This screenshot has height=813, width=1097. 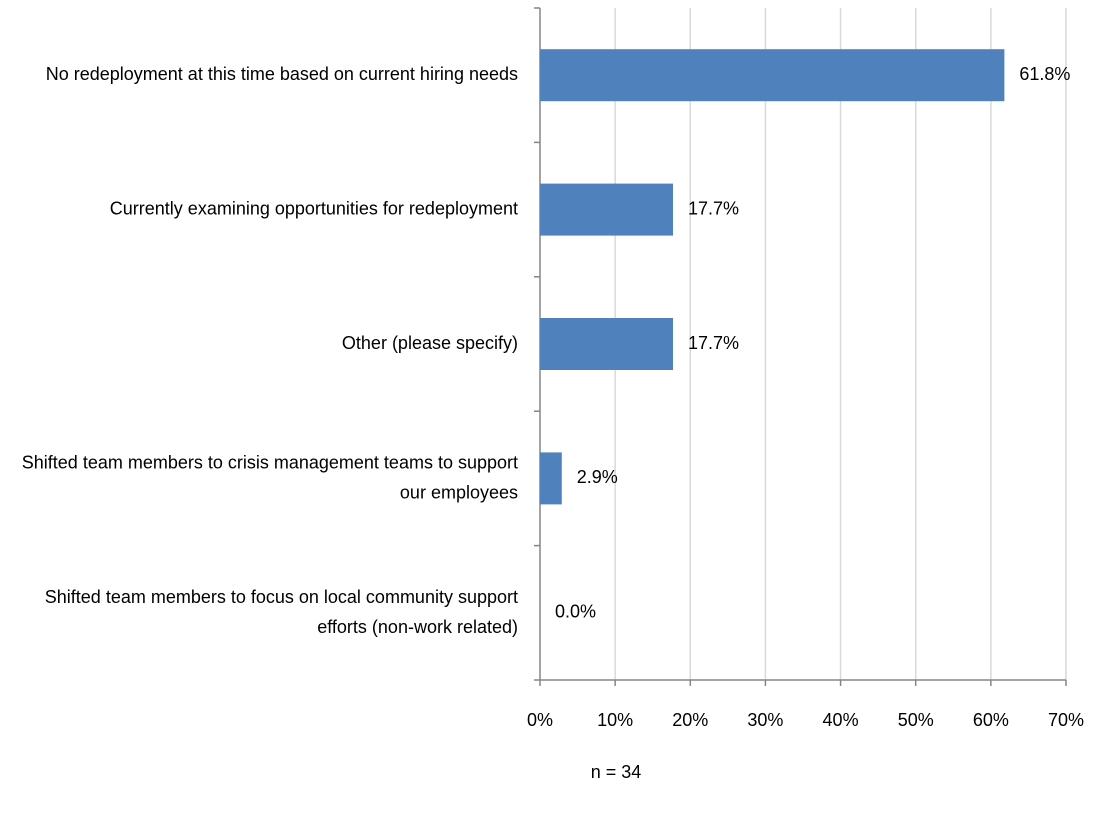 I want to click on x-tick-label: 70%, so click(x=1066, y=720).